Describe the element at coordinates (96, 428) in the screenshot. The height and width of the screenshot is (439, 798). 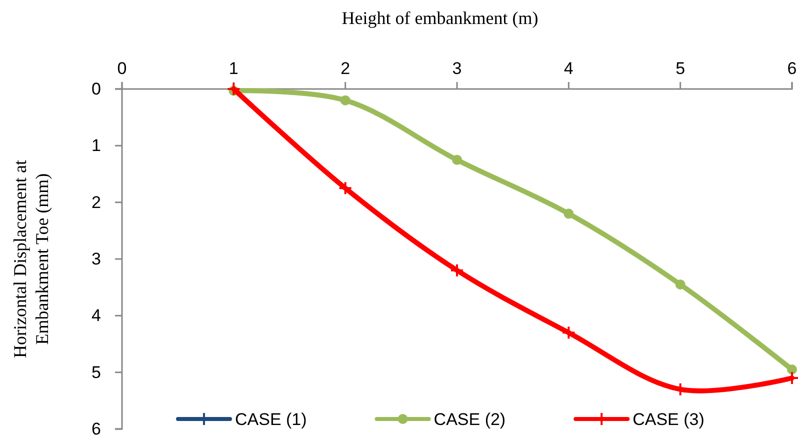
I see `y-tick-label: 6` at that location.